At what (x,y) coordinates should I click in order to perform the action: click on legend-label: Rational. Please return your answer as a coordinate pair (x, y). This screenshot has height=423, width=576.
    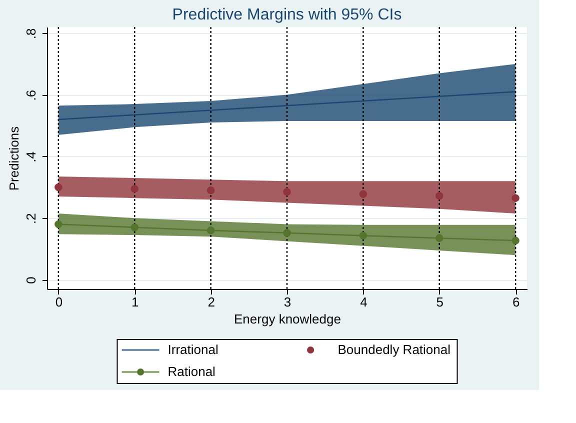
    Looking at the image, I should click on (192, 371).